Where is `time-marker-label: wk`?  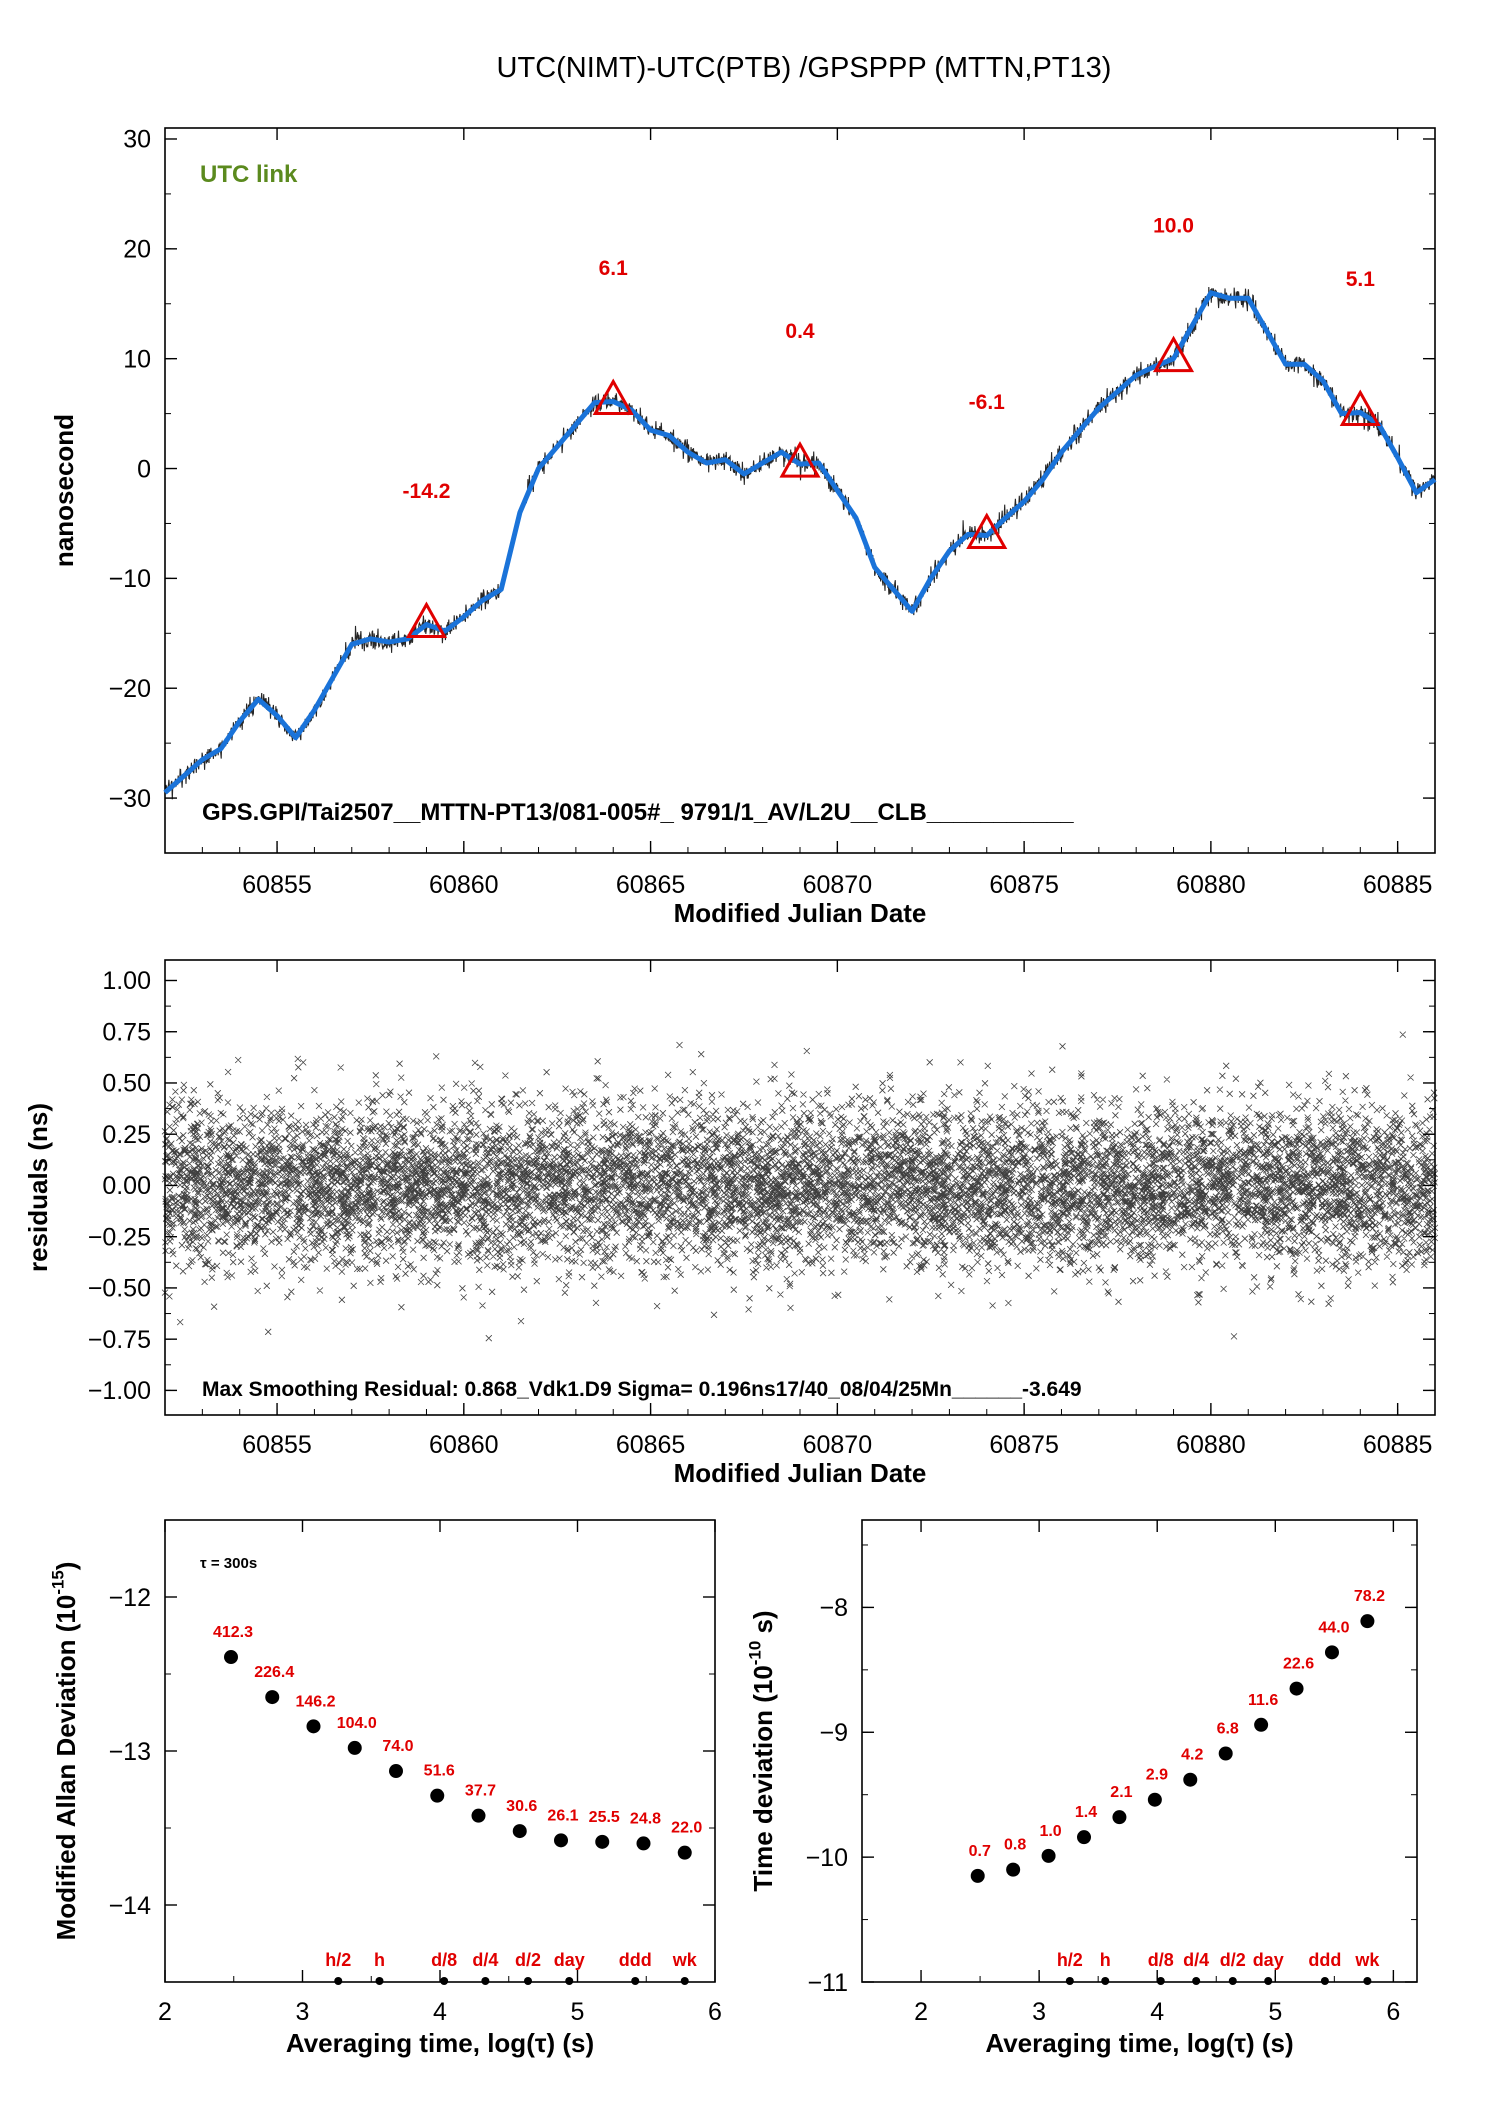
time-marker-label: wk is located at coordinates (685, 1960).